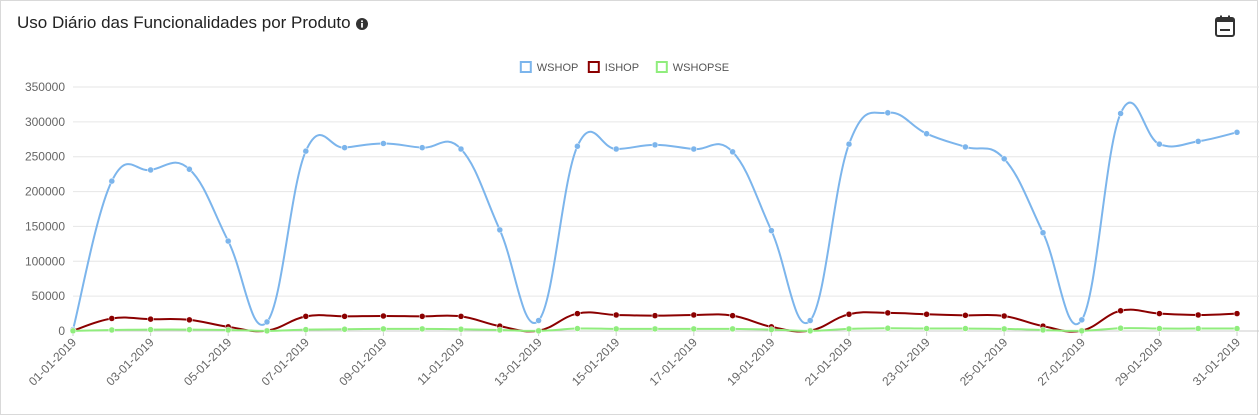 The height and width of the screenshot is (417, 1260). I want to click on legend-item-ishop: ISHOP, so click(613, 67).